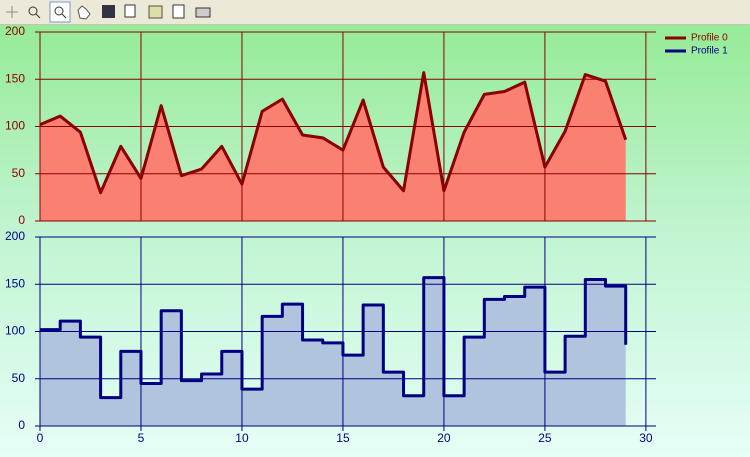 This screenshot has width=750, height=457. I want to click on zoom-active-tool, so click(60, 12).